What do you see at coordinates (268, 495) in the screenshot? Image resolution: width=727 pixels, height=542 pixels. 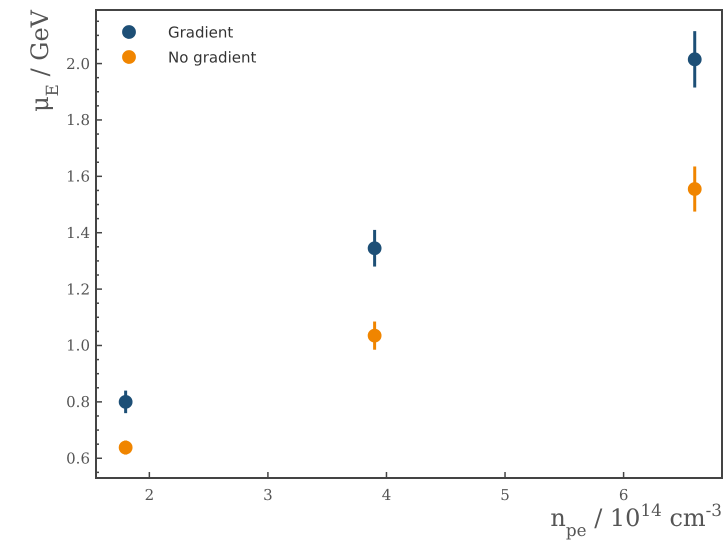 I see `x-tick-label: 3` at bounding box center [268, 495].